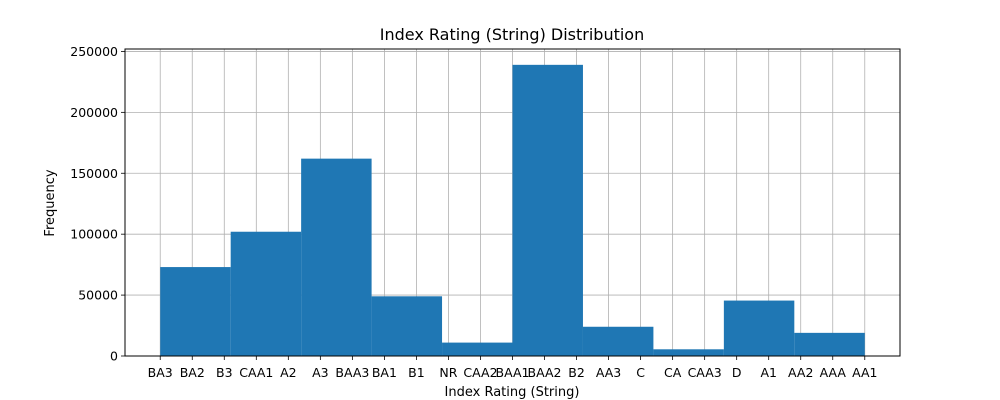 This screenshot has height=400, width=1000. Describe the element at coordinates (673, 372) in the screenshot. I see `x-tick-label: CA` at that location.